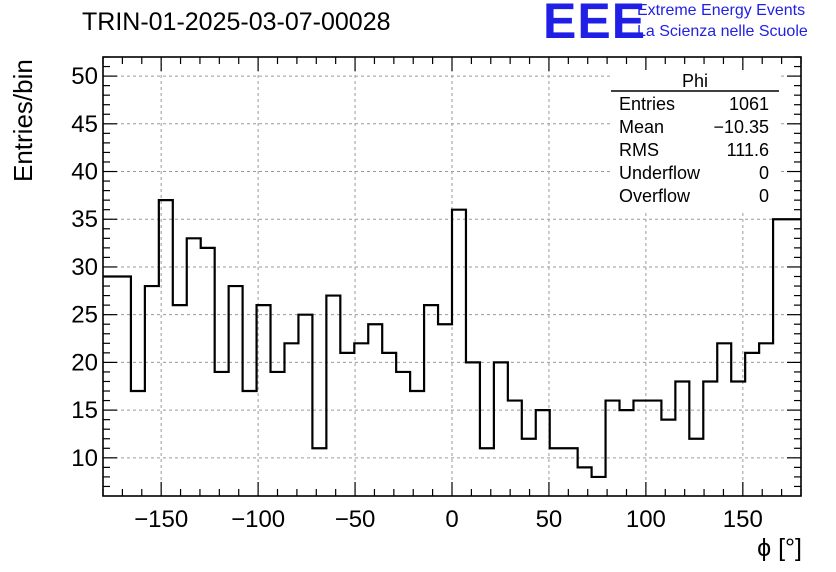 The height and width of the screenshot is (572, 836). Describe the element at coordinates (84, 267) in the screenshot. I see `y-tick-label: 30` at that location.